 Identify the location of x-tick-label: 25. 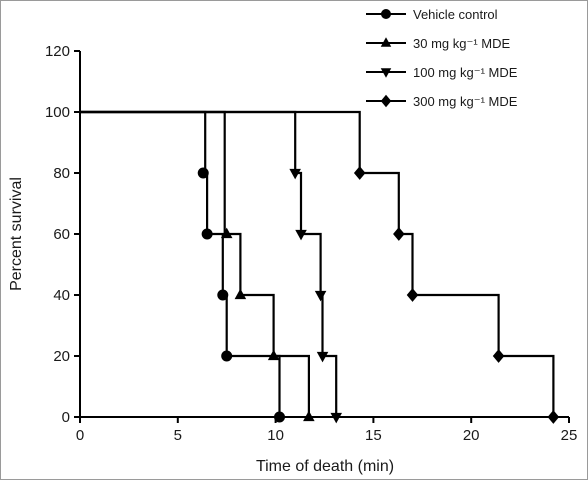
(569, 435).